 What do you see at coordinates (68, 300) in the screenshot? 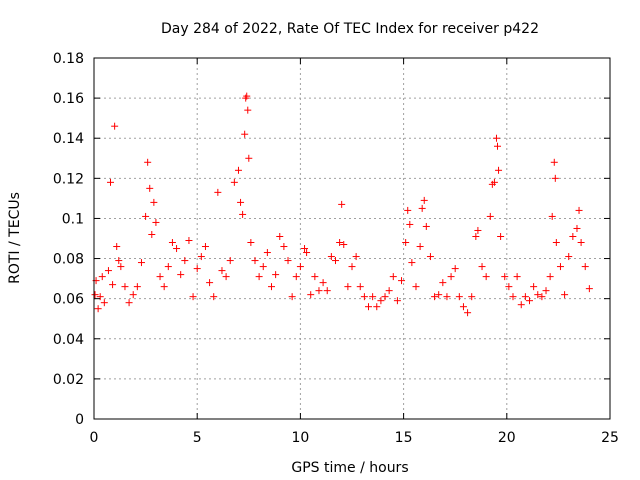
I see `y-tick-label: 0.06` at bounding box center [68, 300].